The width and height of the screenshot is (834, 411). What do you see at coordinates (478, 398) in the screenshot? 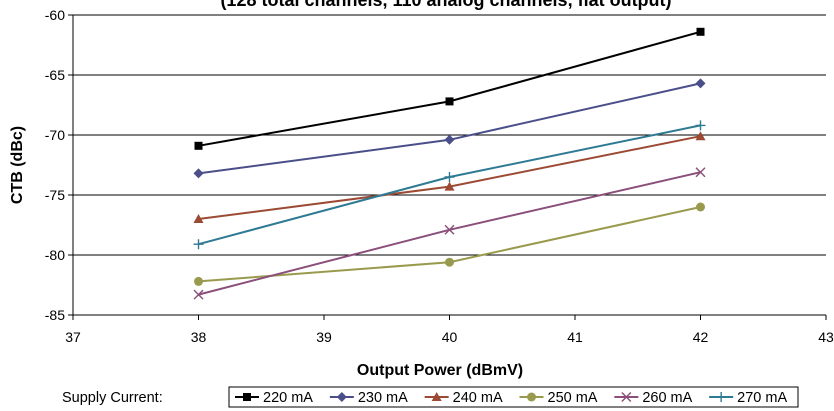
I see `legend-label: 240 mA` at bounding box center [478, 398].